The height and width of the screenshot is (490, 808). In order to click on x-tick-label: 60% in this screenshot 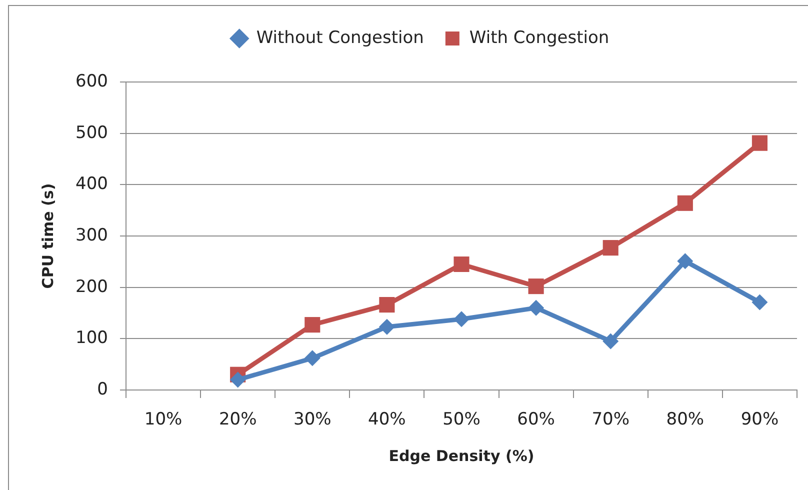, I will do `click(536, 420)`.